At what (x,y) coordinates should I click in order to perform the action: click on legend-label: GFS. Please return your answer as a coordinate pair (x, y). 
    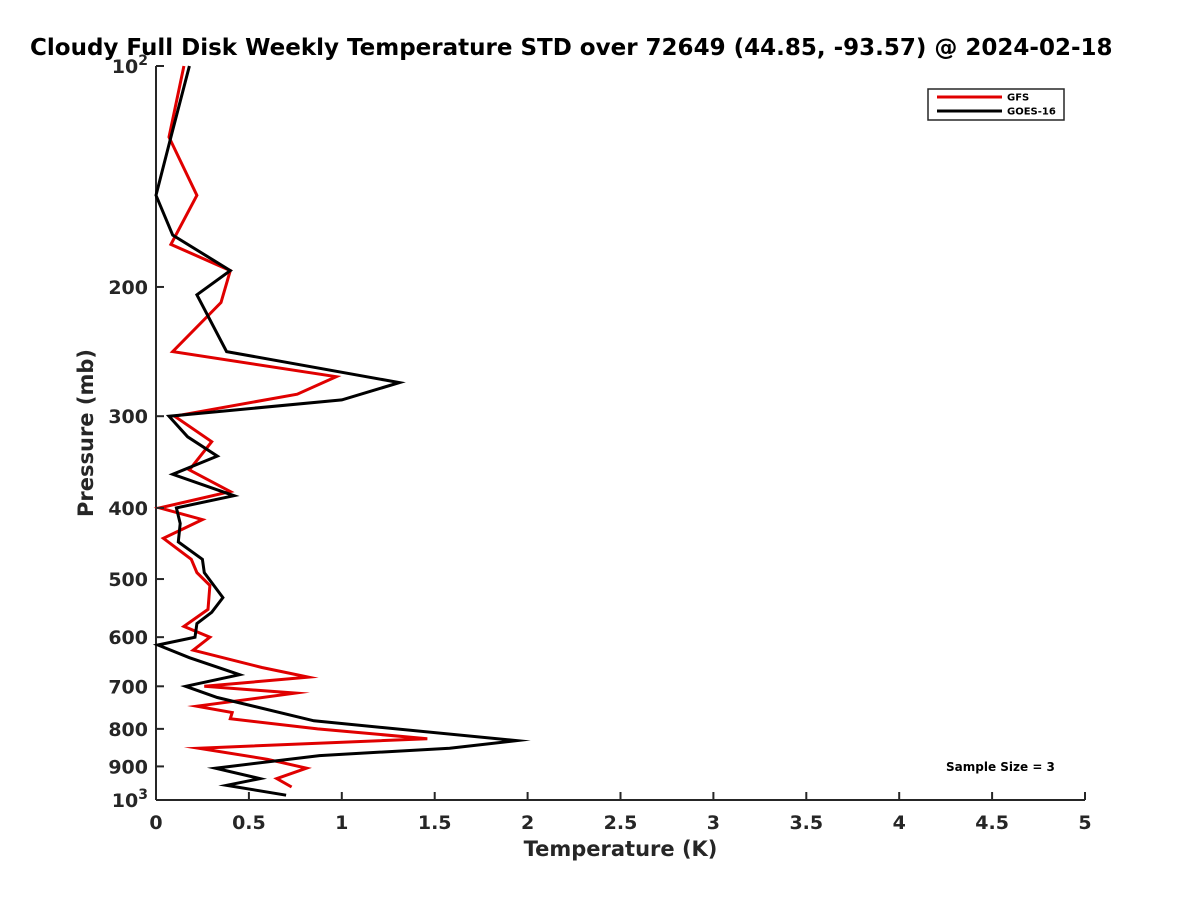
    Looking at the image, I should click on (1018, 98).